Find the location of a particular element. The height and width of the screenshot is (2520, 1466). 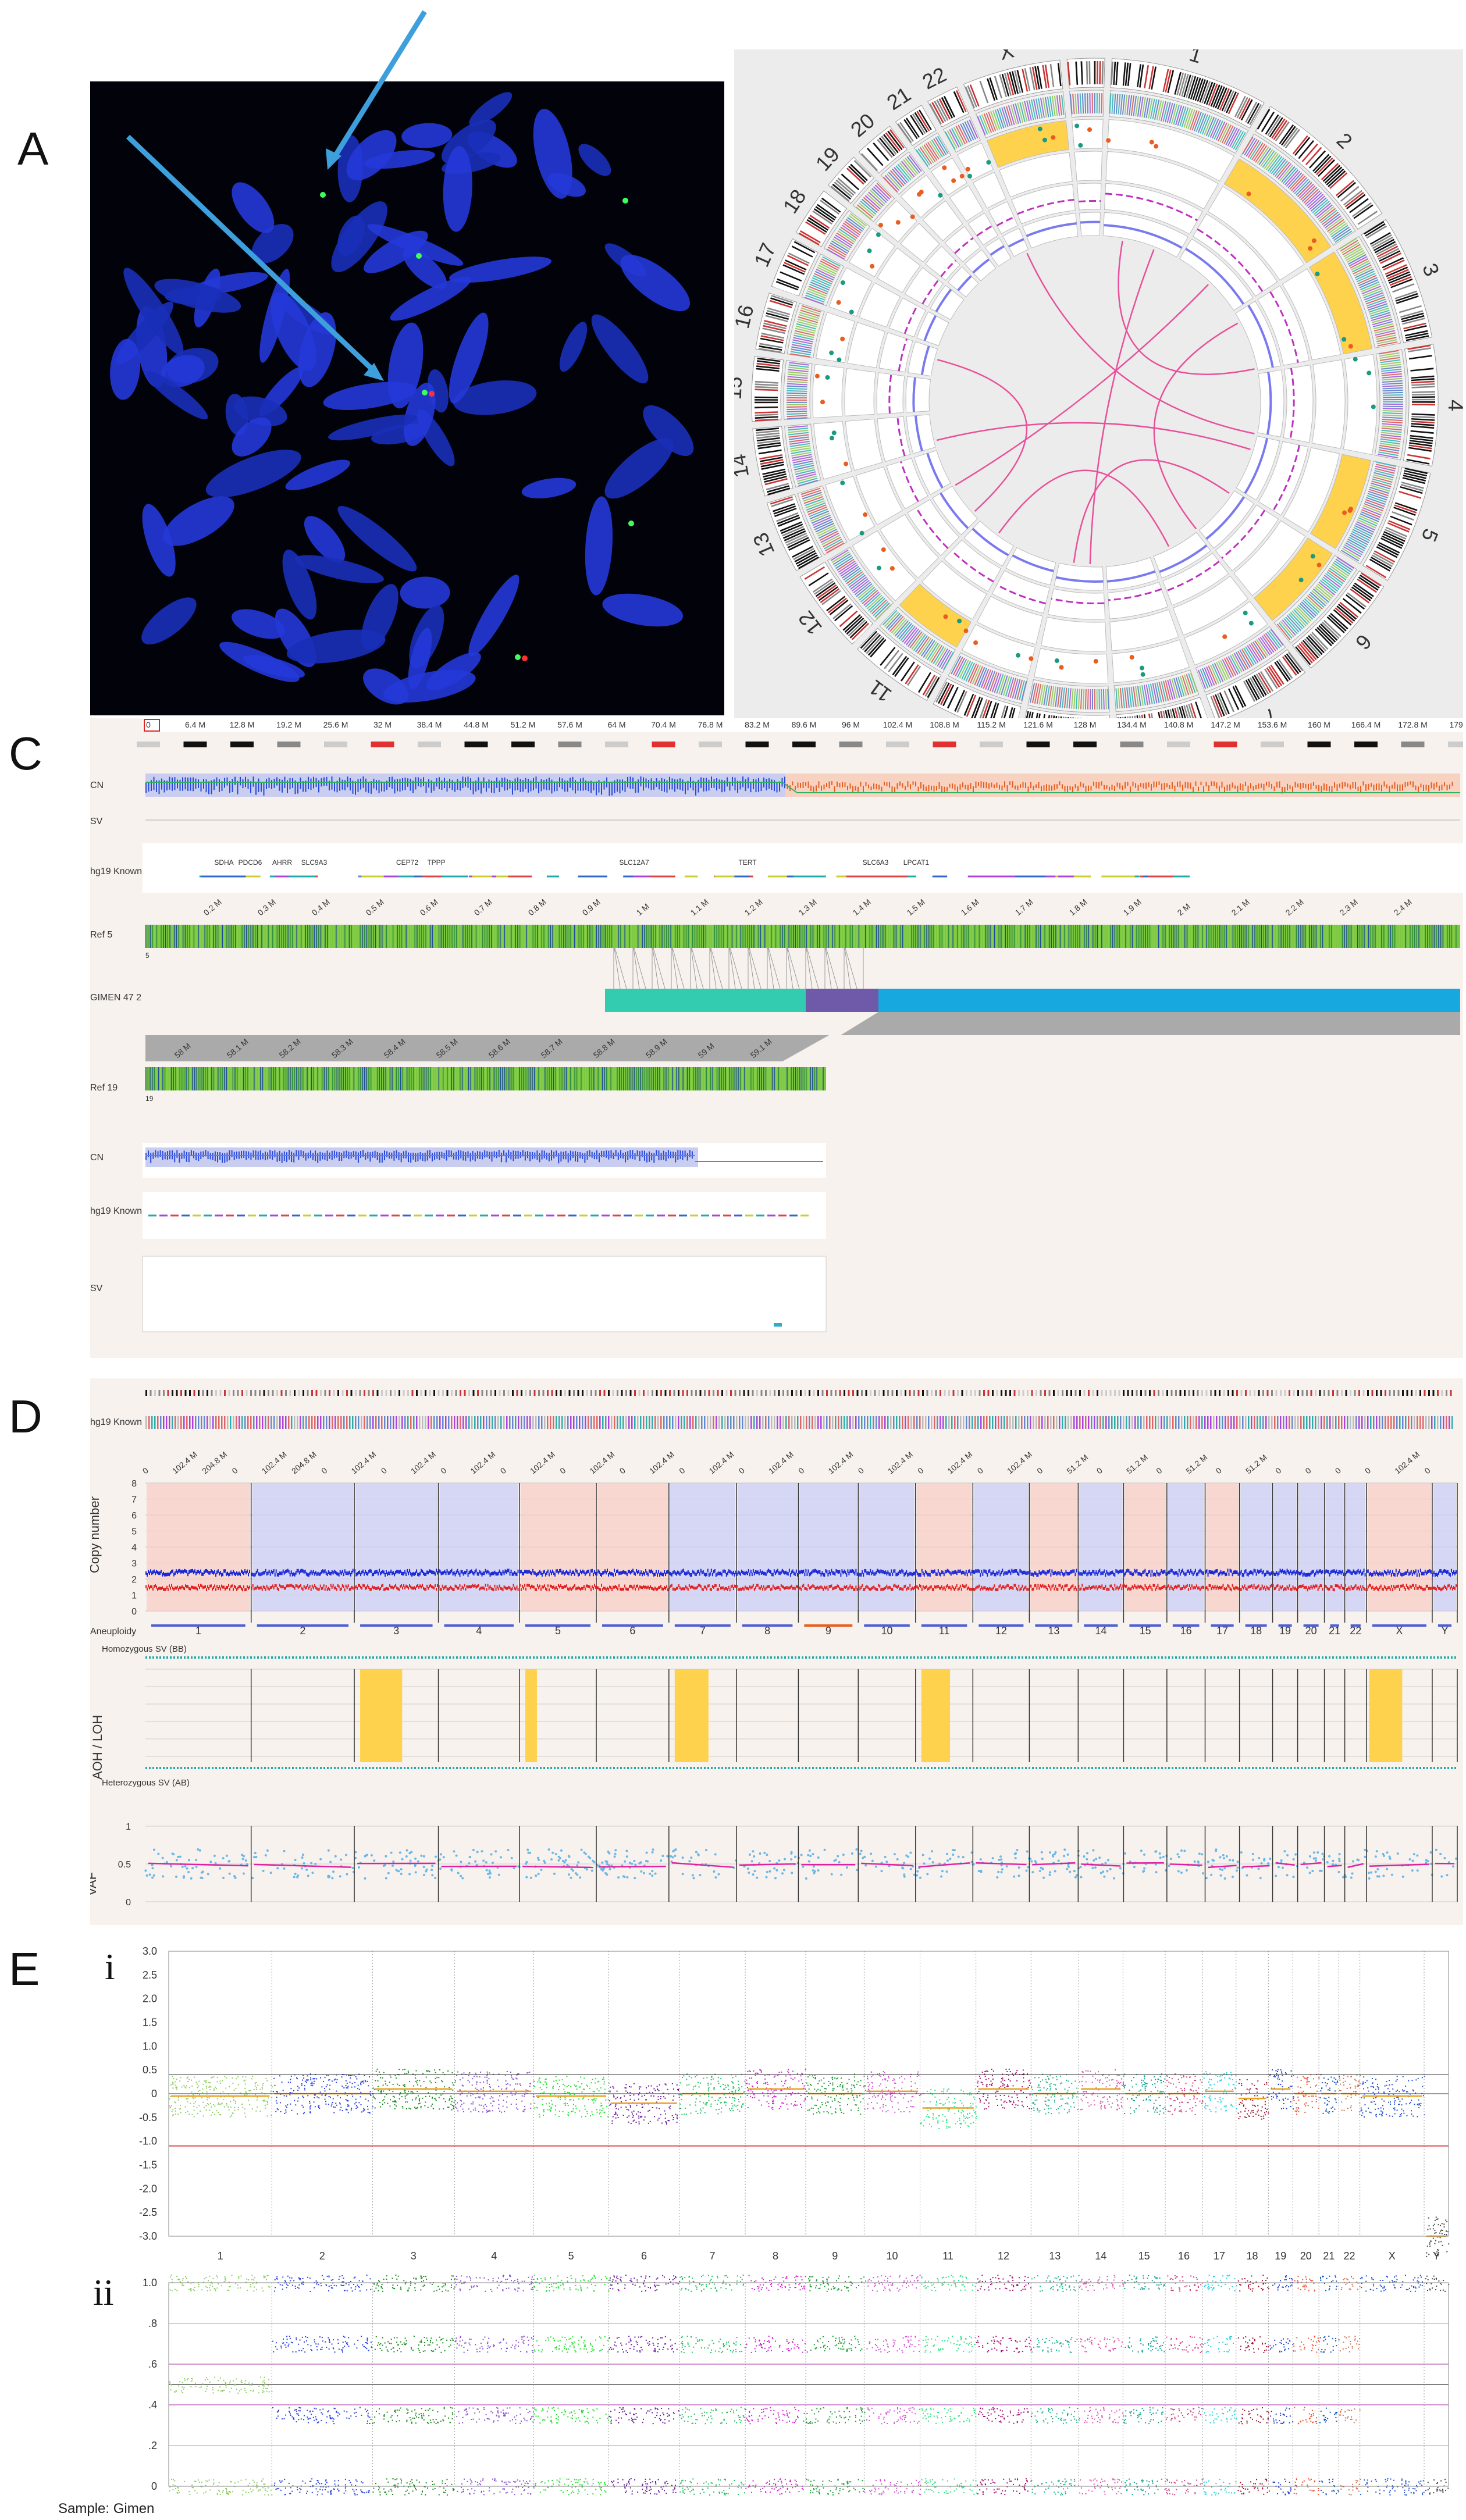

chrom-label-20: 20 is located at coordinates (862, 126).